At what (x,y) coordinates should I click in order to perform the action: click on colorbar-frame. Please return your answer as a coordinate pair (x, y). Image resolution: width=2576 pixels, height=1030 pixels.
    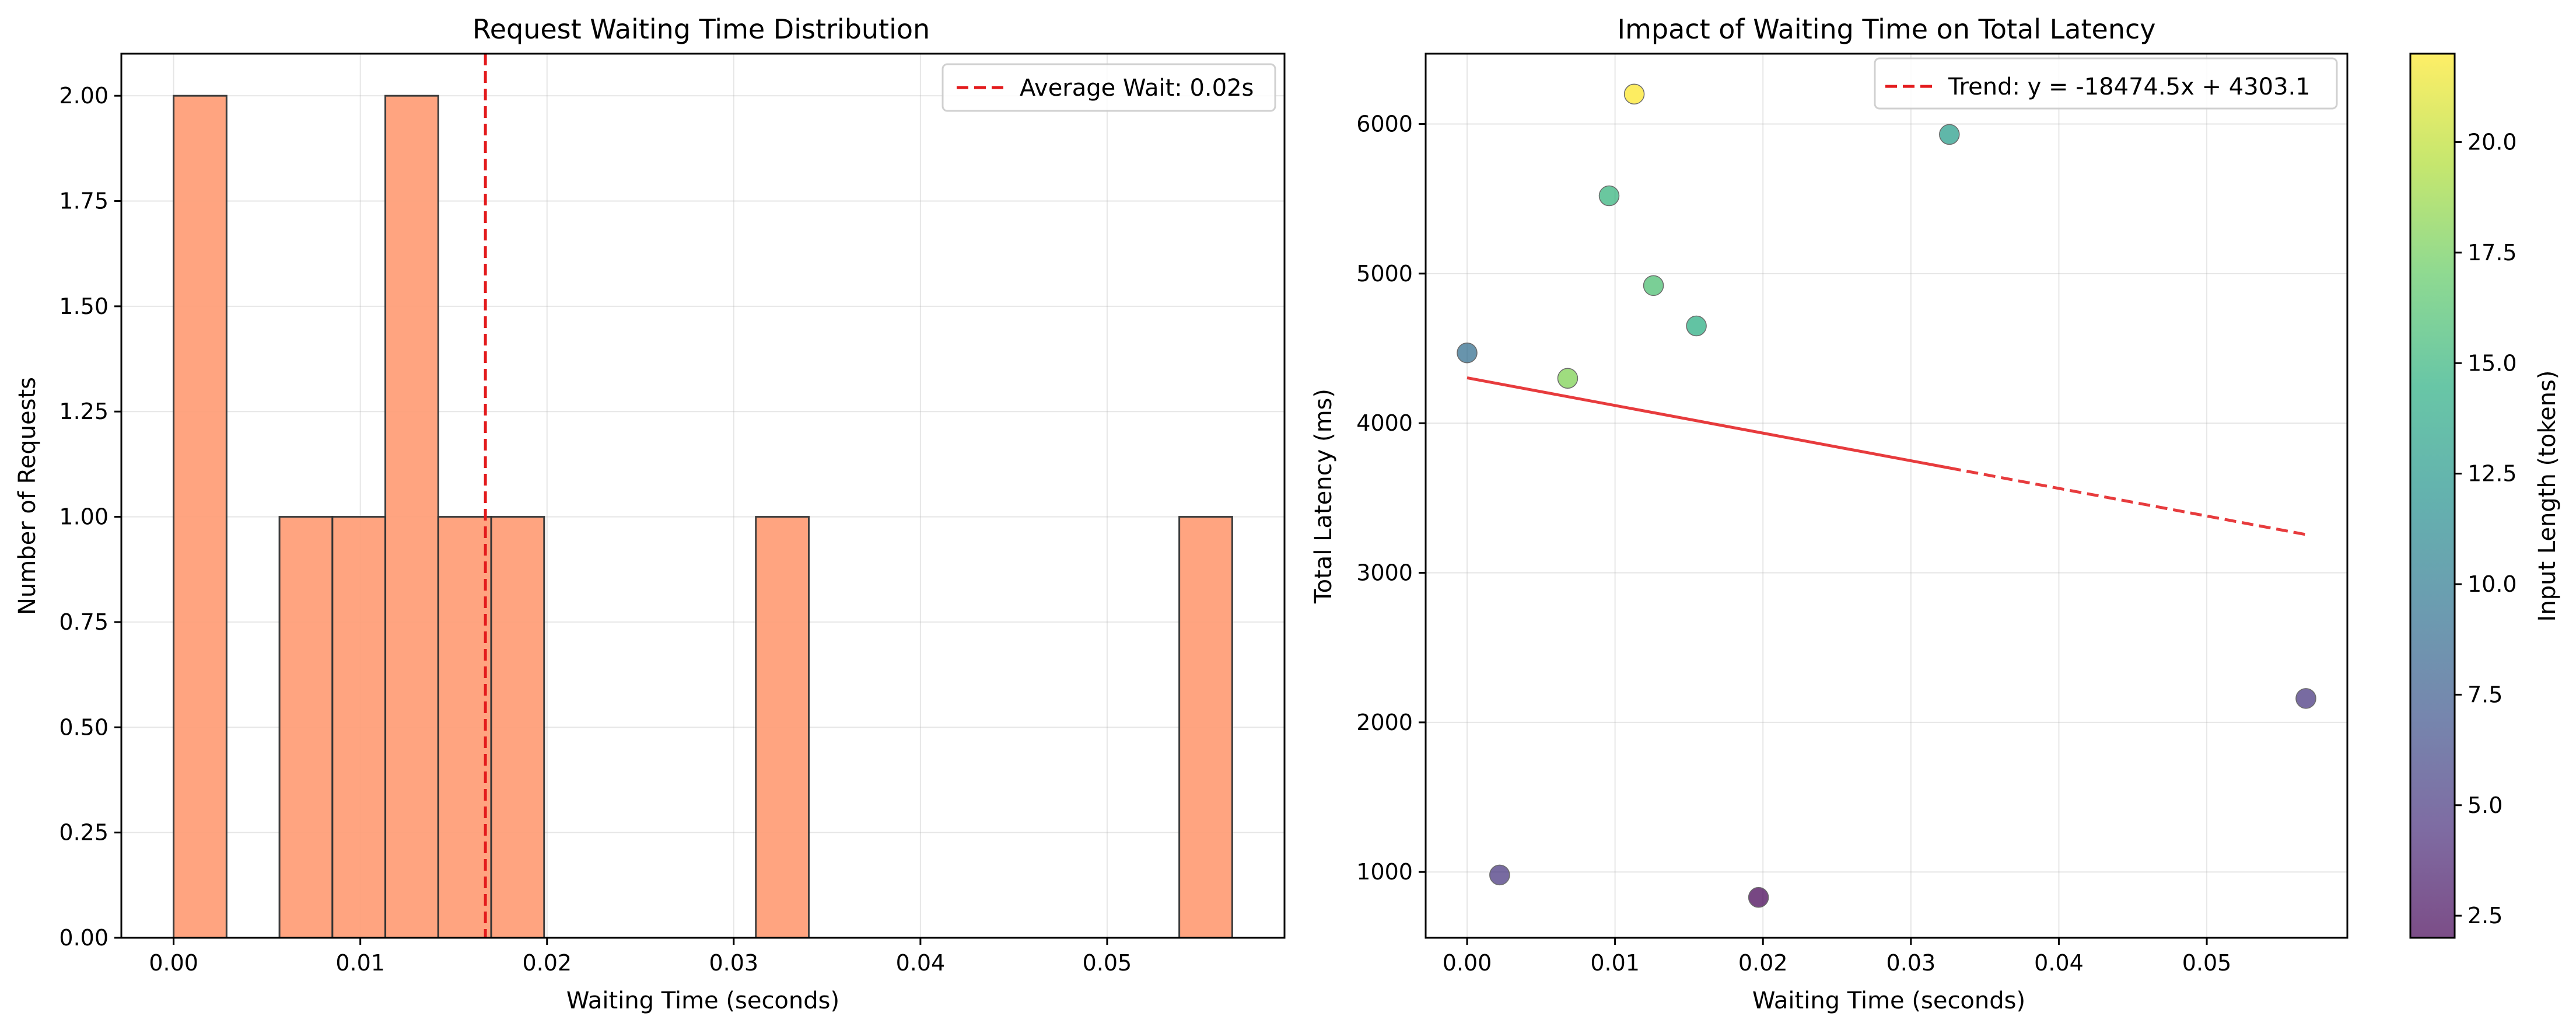
    Looking at the image, I should click on (2432, 496).